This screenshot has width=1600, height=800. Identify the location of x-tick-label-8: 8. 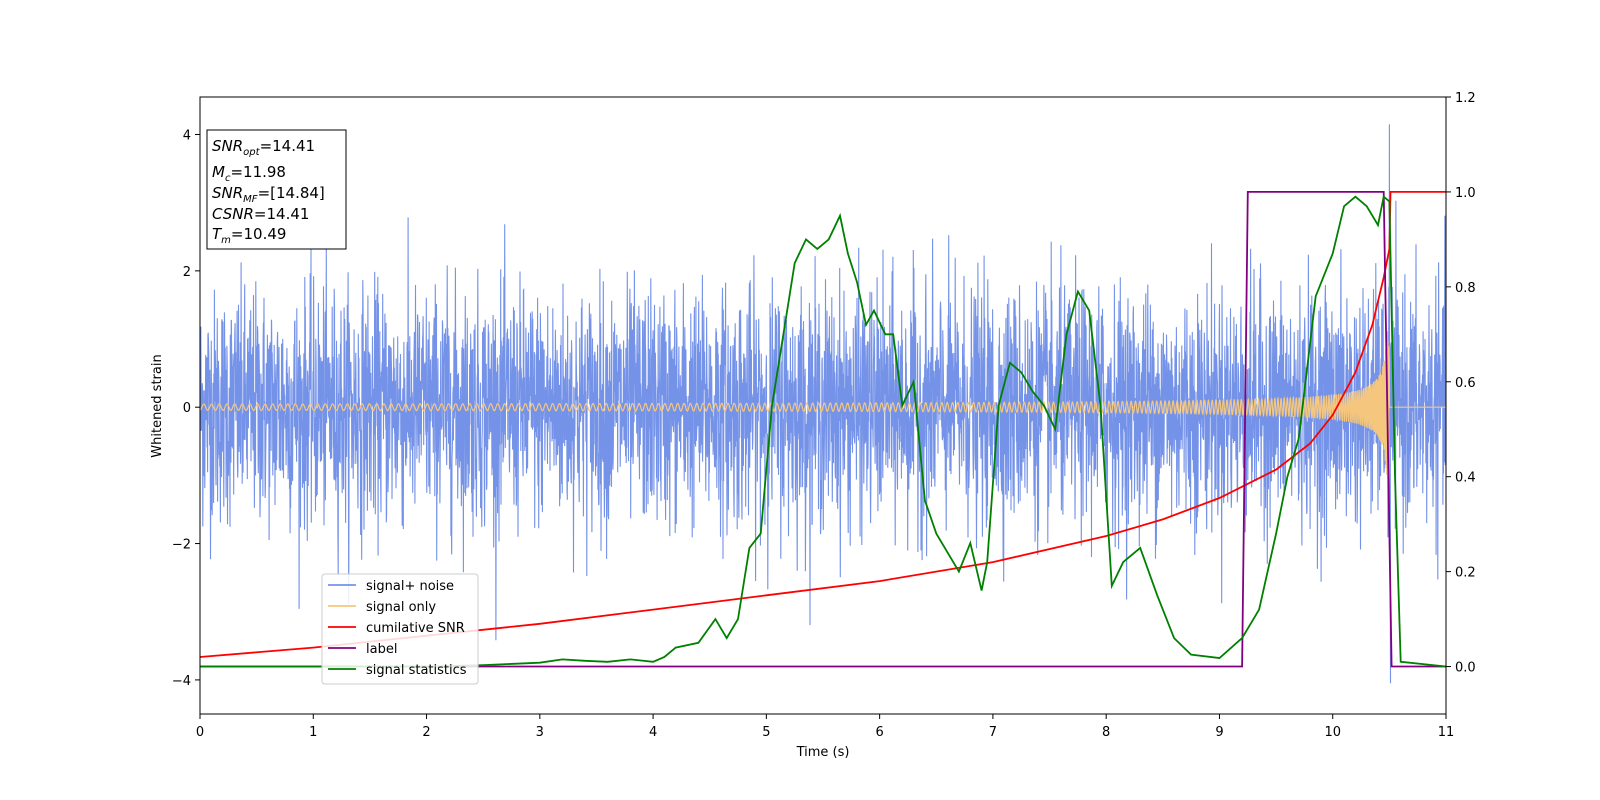
(1106, 732).